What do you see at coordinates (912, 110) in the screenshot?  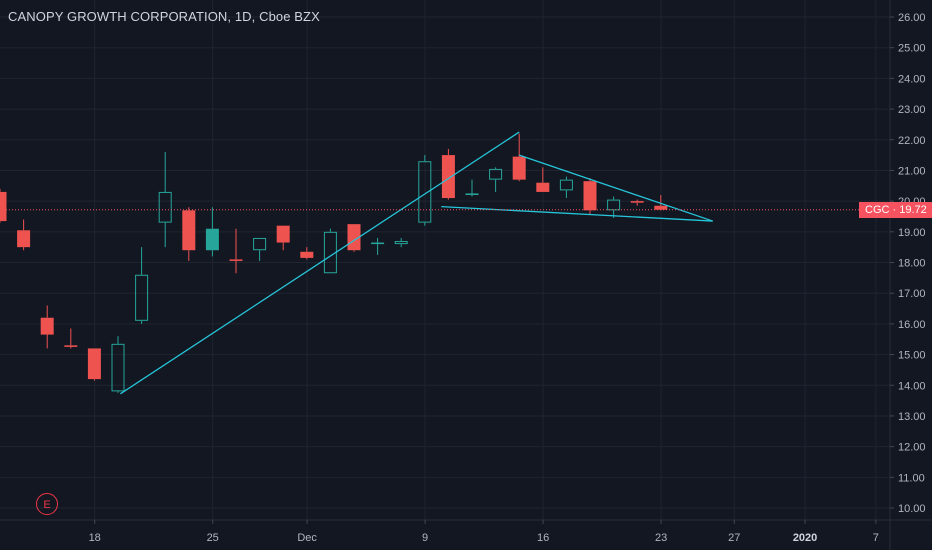 I see `y-tick-label: 23.00` at bounding box center [912, 110].